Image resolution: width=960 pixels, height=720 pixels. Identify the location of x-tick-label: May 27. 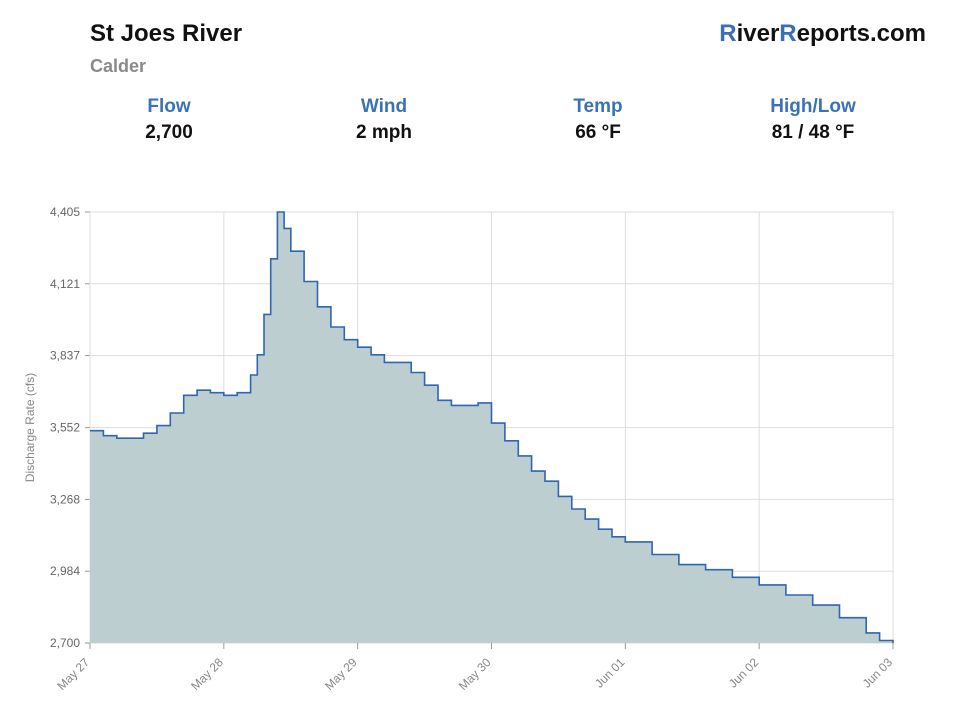
(73, 674).